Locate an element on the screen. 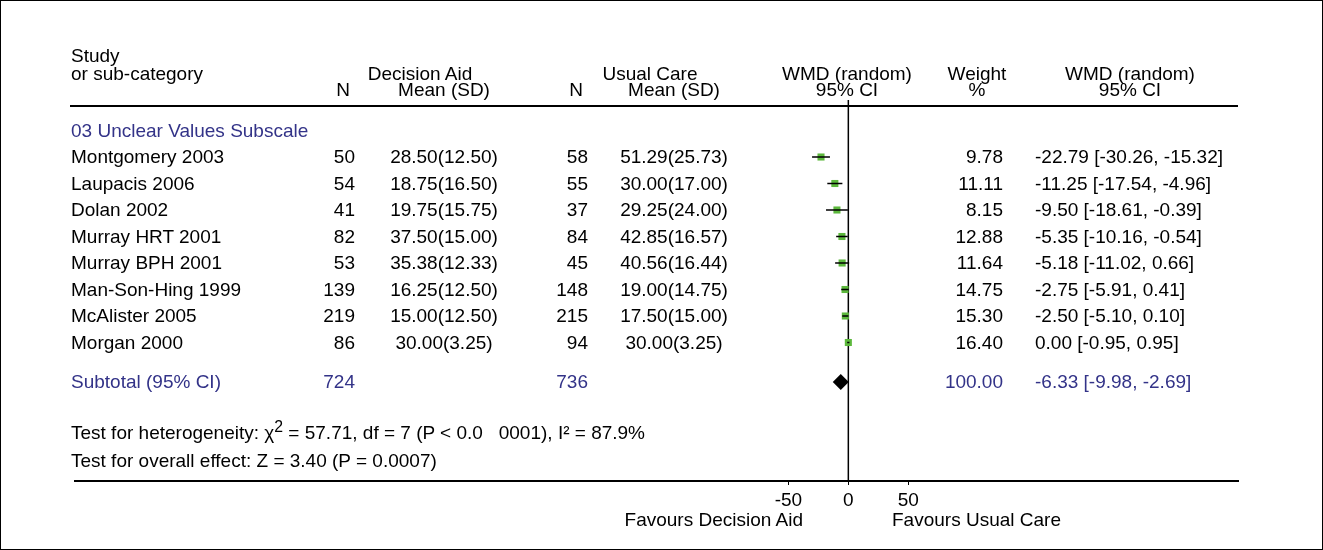  annotation: 28.50(12.50) is located at coordinates (444, 157).